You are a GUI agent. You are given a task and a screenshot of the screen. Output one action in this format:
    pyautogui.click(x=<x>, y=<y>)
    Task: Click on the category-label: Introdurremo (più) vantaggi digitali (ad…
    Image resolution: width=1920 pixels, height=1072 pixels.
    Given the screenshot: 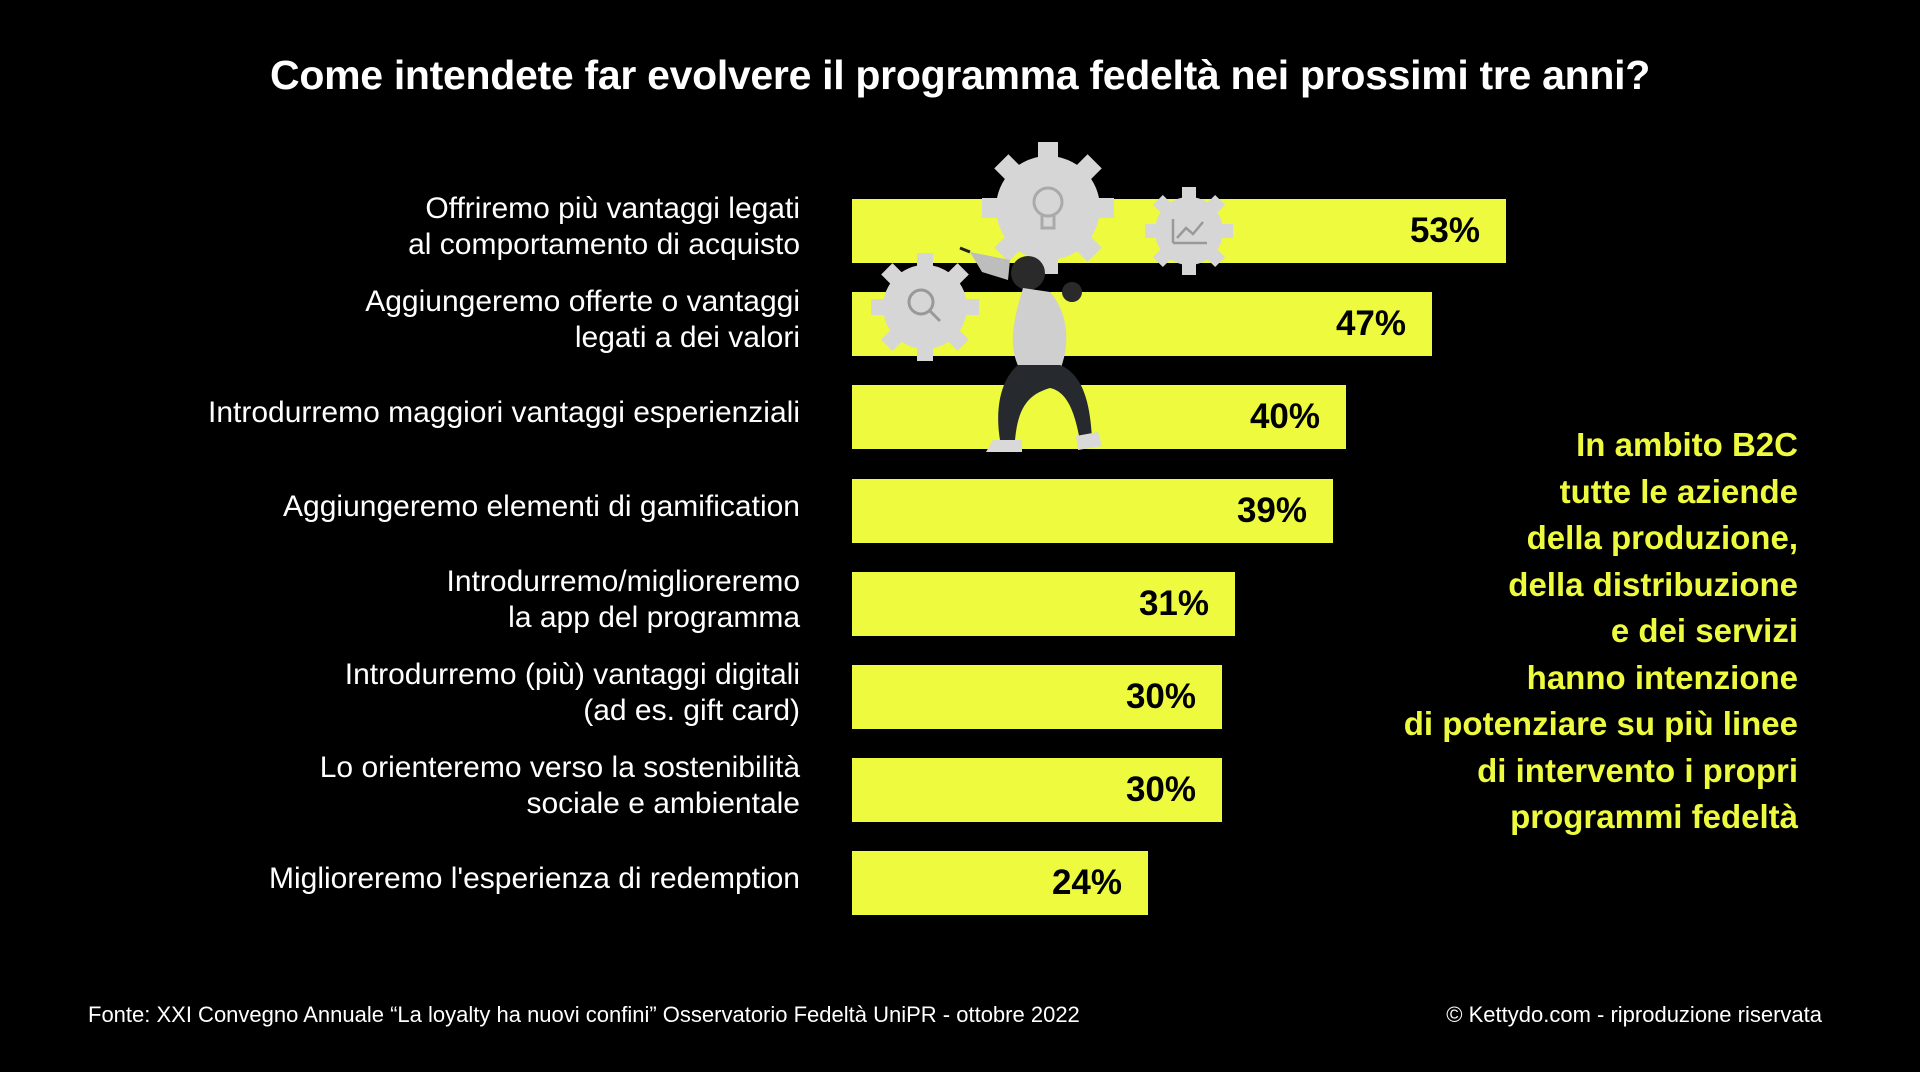 What is the action you would take?
    pyautogui.click(x=572, y=692)
    